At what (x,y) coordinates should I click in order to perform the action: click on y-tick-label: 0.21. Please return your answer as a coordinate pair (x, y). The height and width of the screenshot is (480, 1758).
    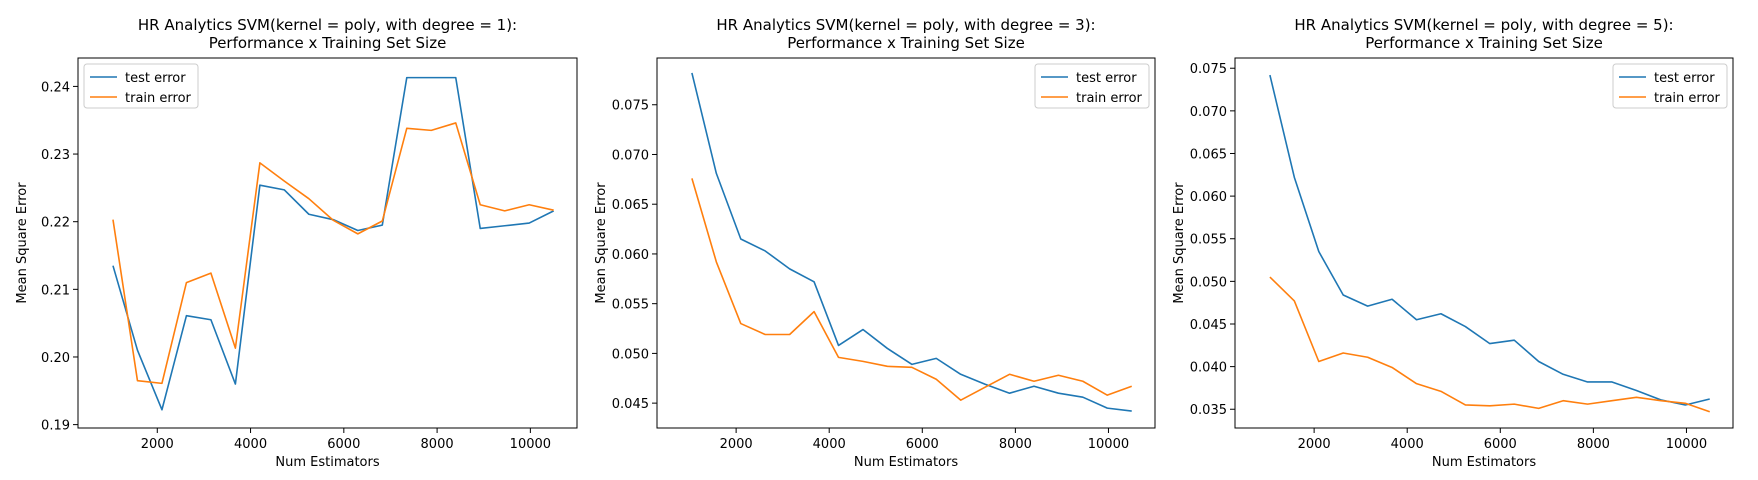
    Looking at the image, I should click on (55, 290).